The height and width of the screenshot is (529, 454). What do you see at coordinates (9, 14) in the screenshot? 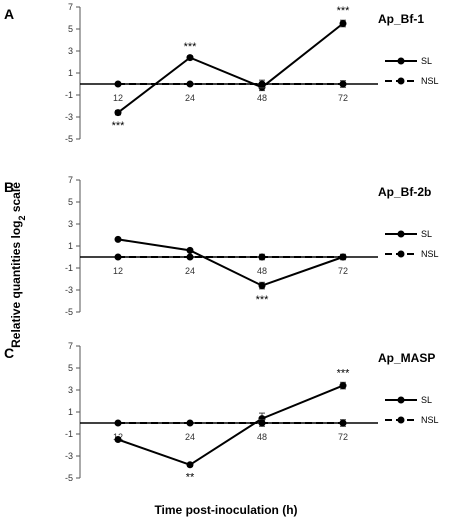
I see `panel-letter: A` at bounding box center [9, 14].